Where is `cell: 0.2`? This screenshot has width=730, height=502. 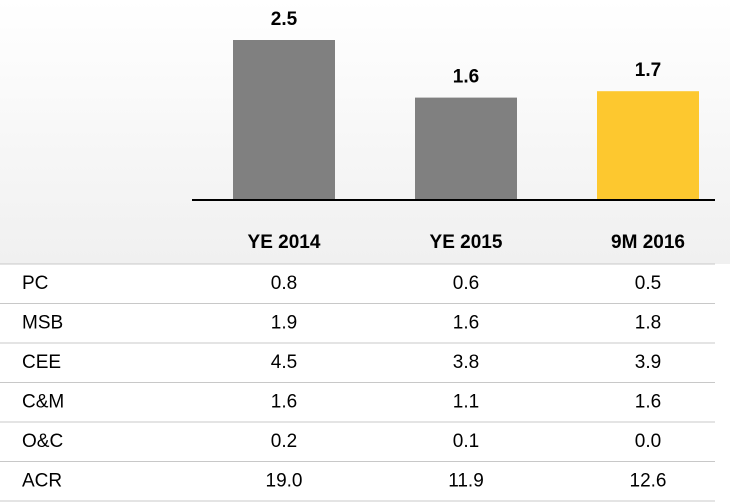 cell: 0.2 is located at coordinates (284, 441).